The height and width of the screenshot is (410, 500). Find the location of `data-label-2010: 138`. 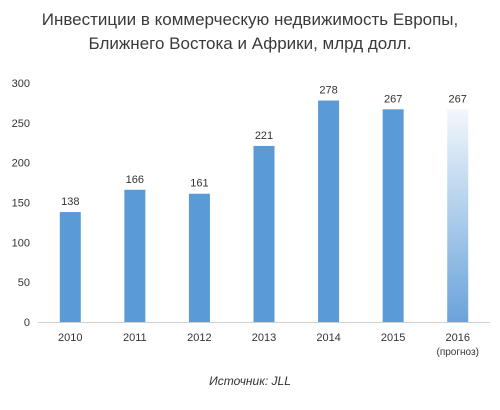

data-label-2010: 138 is located at coordinates (70, 202).